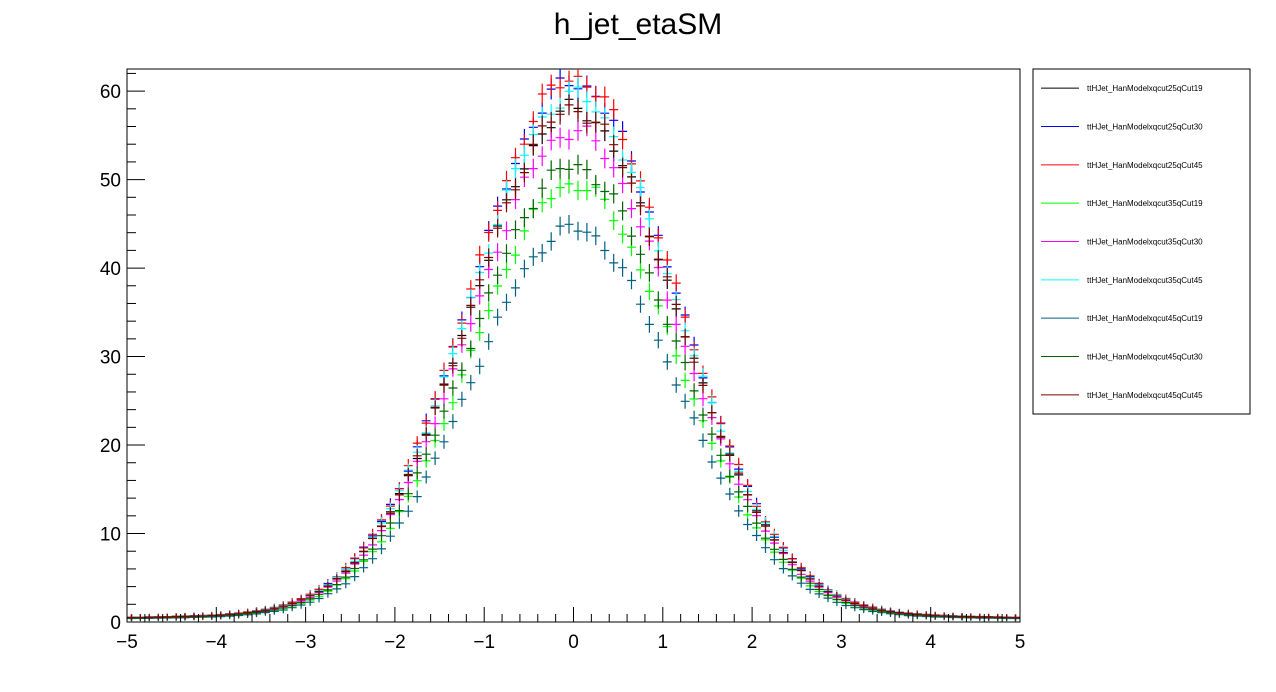 Image resolution: width=1276 pixels, height=692 pixels. Describe the element at coordinates (1122, 318) in the screenshot. I see `legend-item: ttHJet_HanModelxqcut45qCut19` at that location.